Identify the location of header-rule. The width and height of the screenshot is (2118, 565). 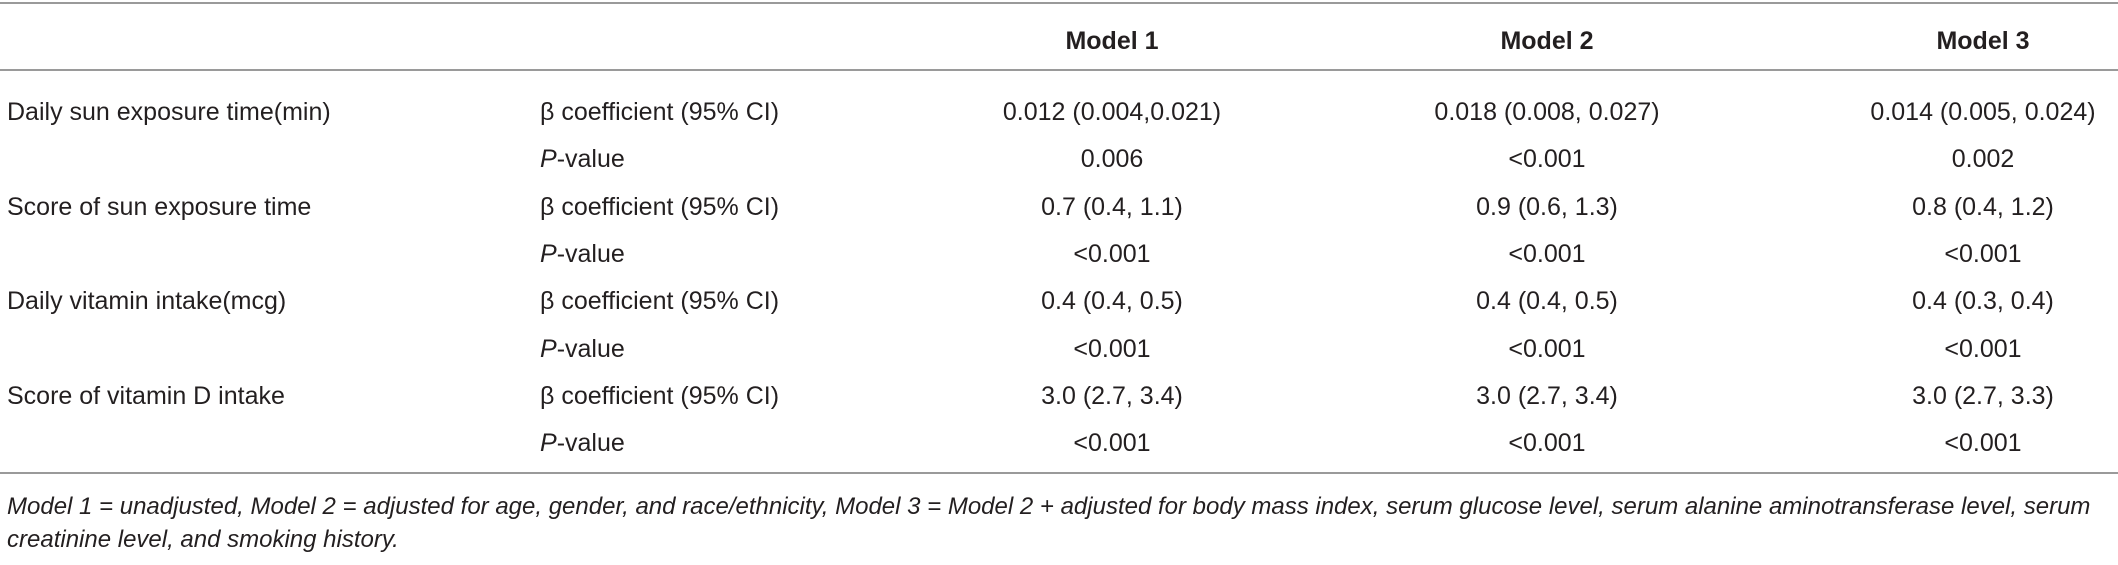
(1059, 70).